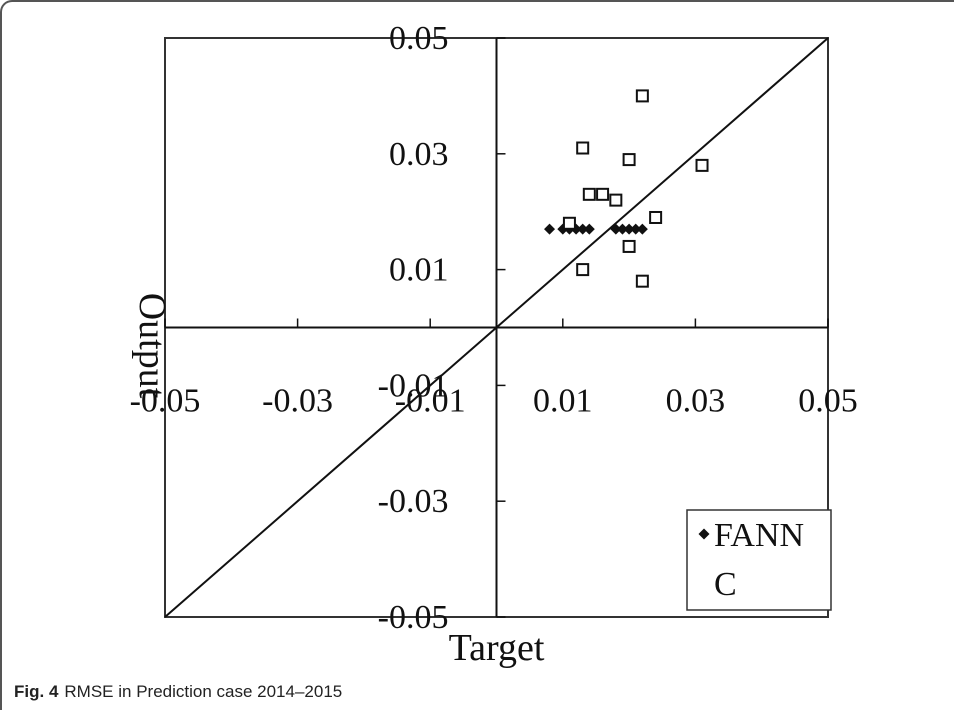 The image size is (956, 712). I want to click on figure-caption: Fig. 4 RMSE in Prediction case 2014–2015, so click(178, 692).